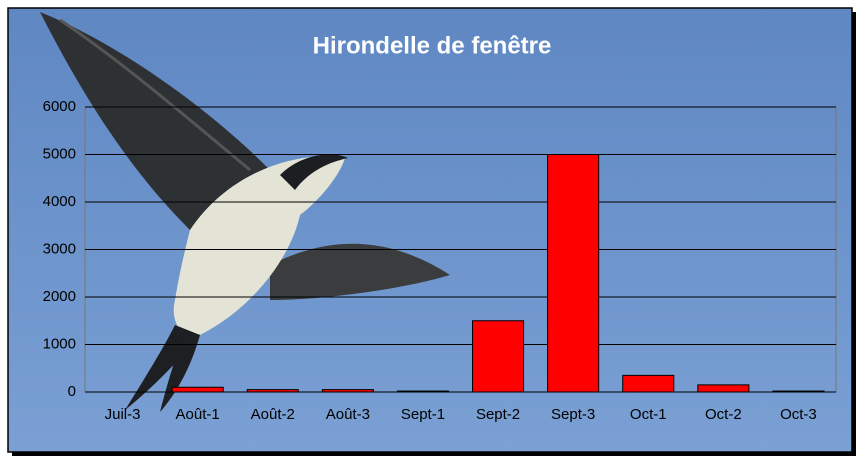 Image resolution: width=861 pixels, height=465 pixels. Describe the element at coordinates (723, 414) in the screenshot. I see `x-tick-label: Oct-2` at that location.